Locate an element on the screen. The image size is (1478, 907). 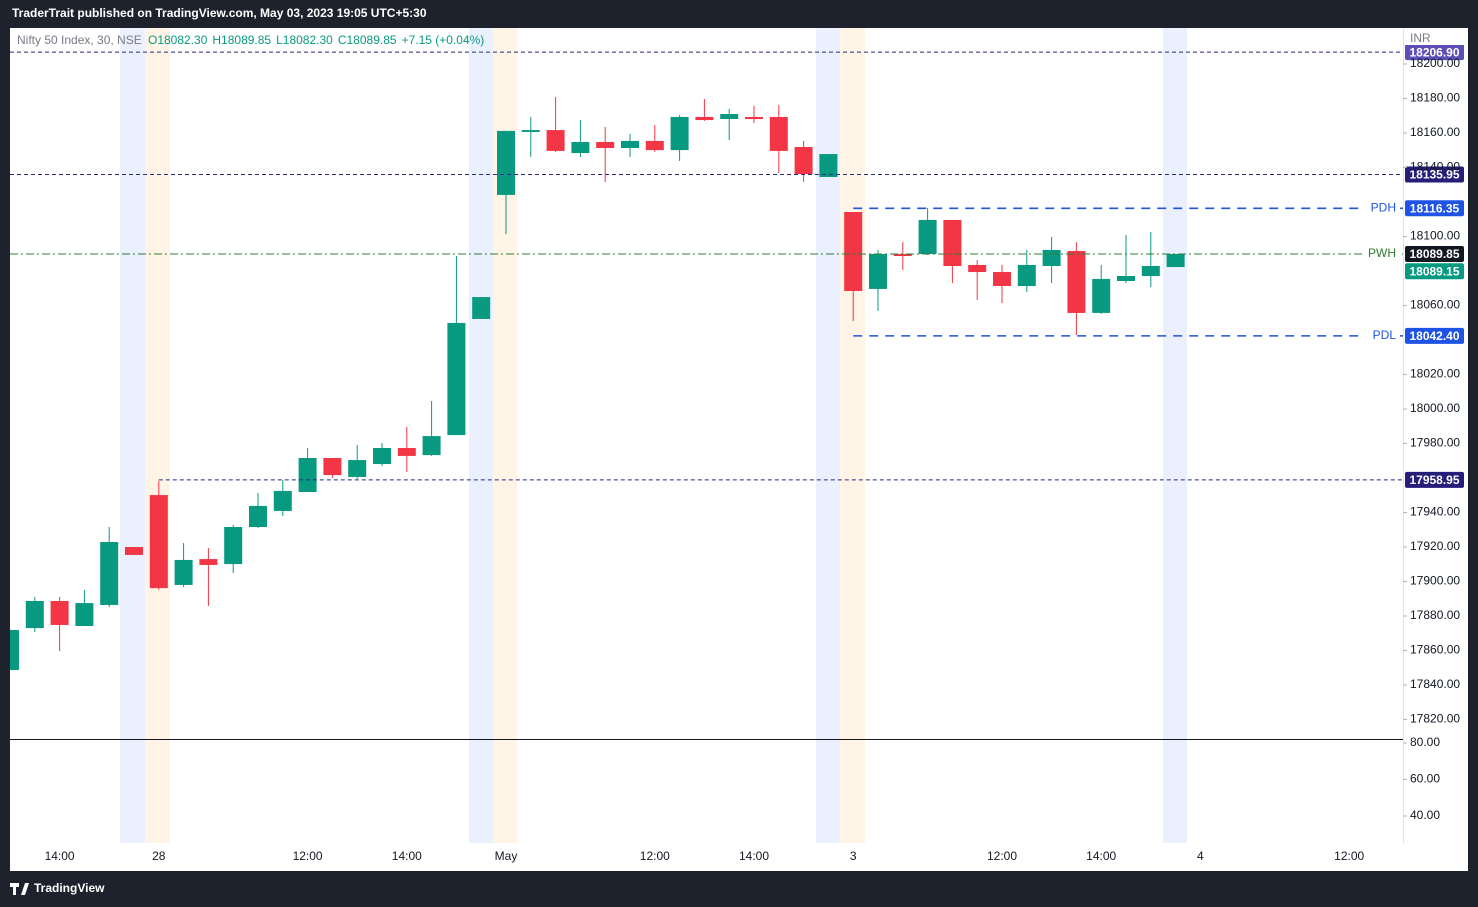
legend-symbol: Nifty 50 Index, 30, NSE is located at coordinates (79, 40).